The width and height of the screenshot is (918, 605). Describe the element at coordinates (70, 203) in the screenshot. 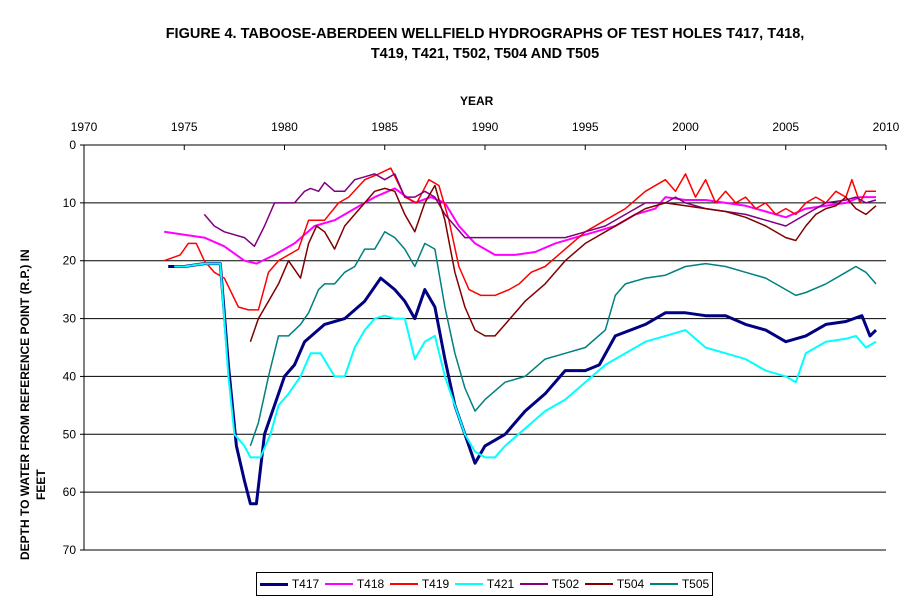

I see `ytick-label: 10` at that location.